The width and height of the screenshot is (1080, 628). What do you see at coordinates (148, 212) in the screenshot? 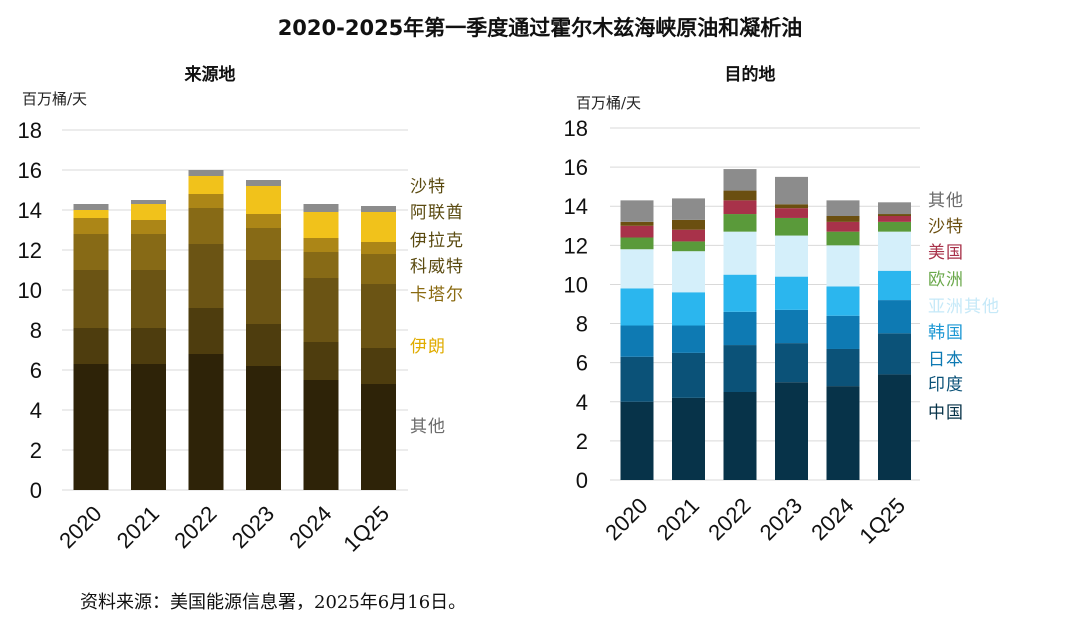
I see `bar-segment-origin-2021-伊朗` at bounding box center [148, 212].